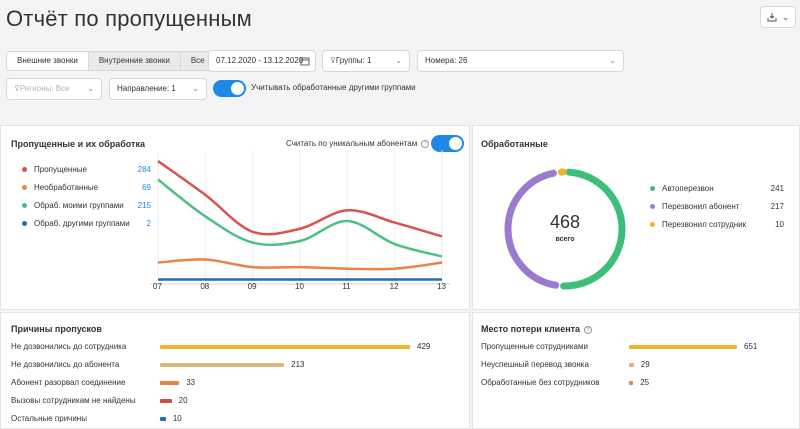 The height and width of the screenshot is (429, 800). I want to click on legend-item: Пропущенные, so click(54, 169).